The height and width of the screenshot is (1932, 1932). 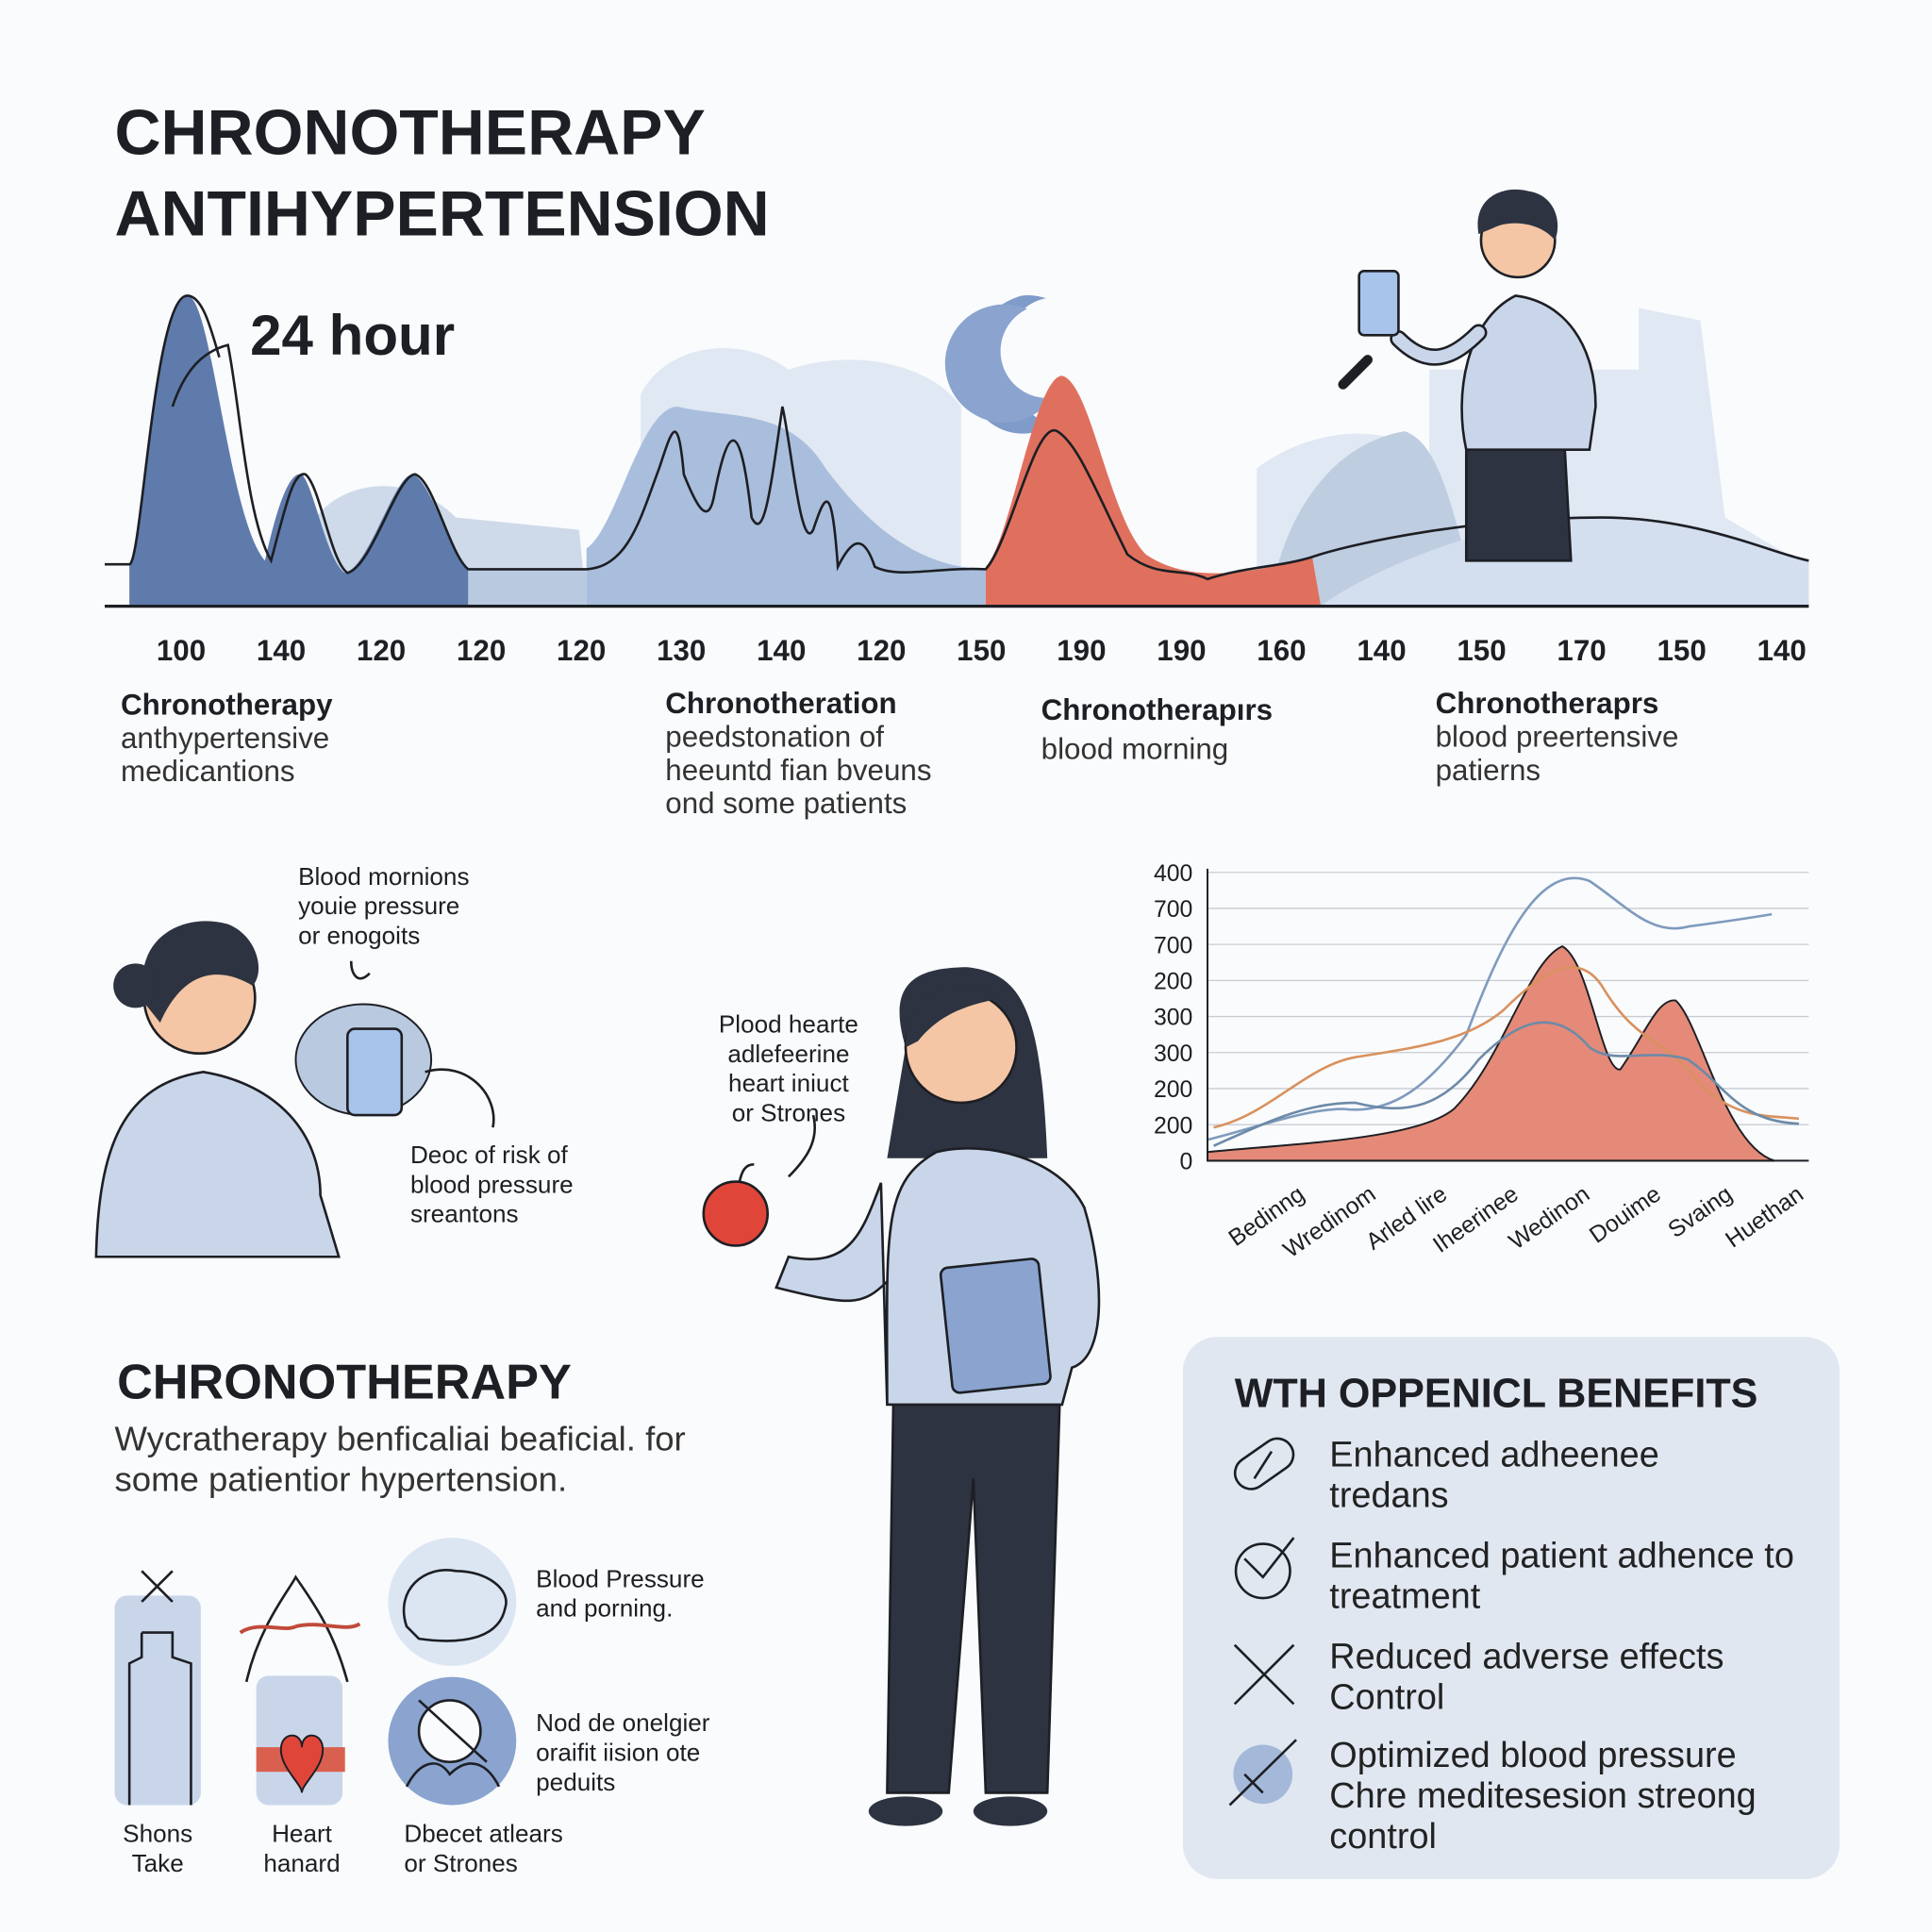 I want to click on y-label: 400, so click(x=1173, y=874).